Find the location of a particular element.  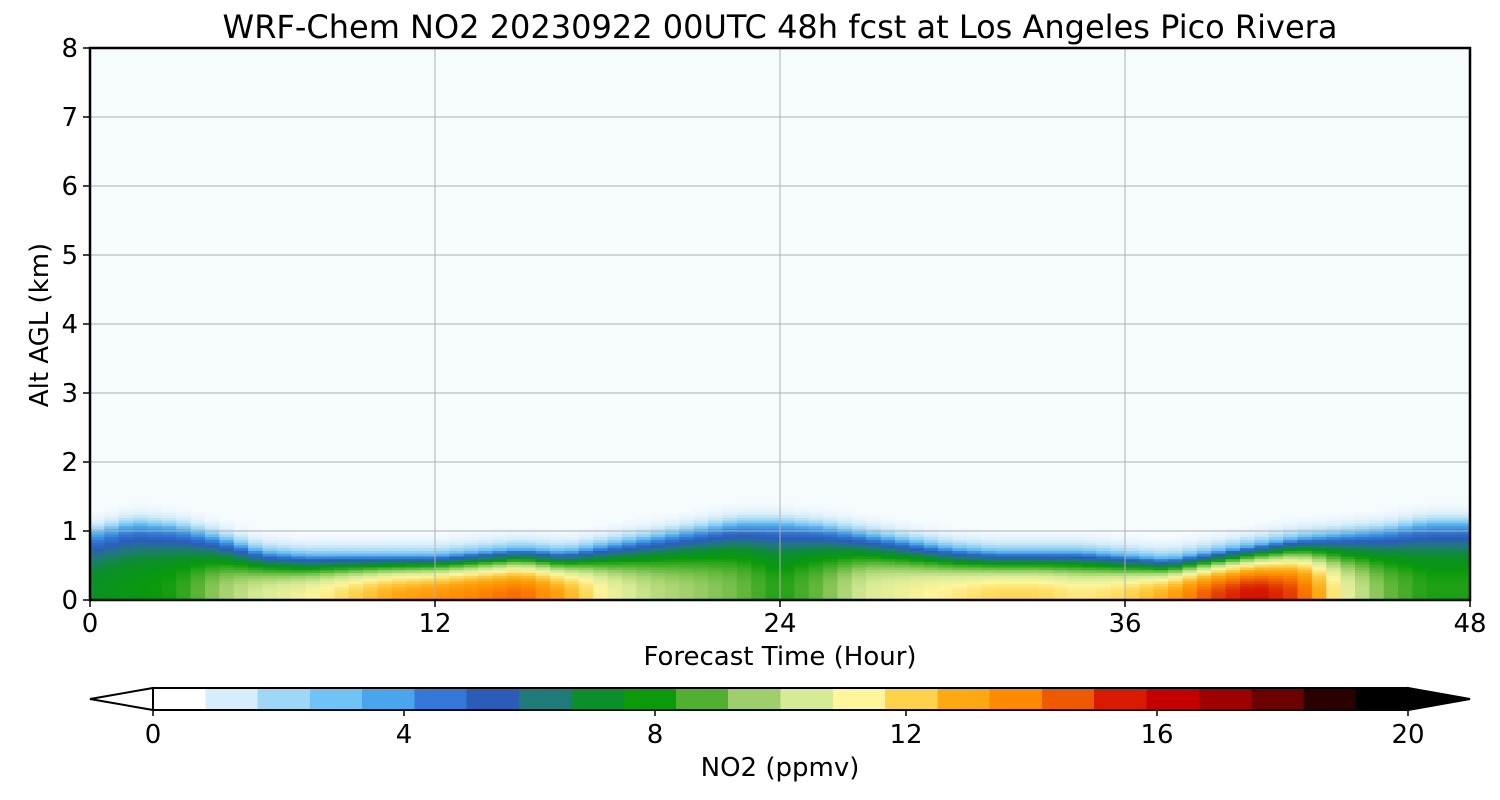

colorbar-tick-label: 16 is located at coordinates (1156, 735).